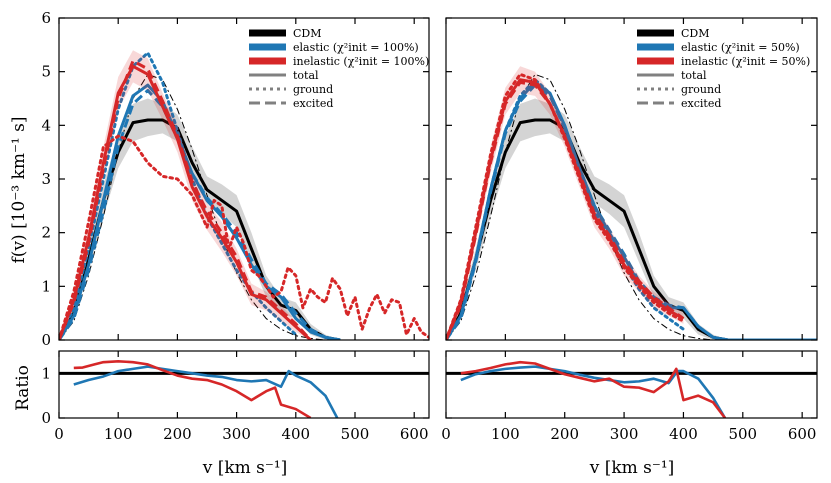 This screenshot has height=483, width=831. I want to click on y-tick-label: 0, so click(46, 340).